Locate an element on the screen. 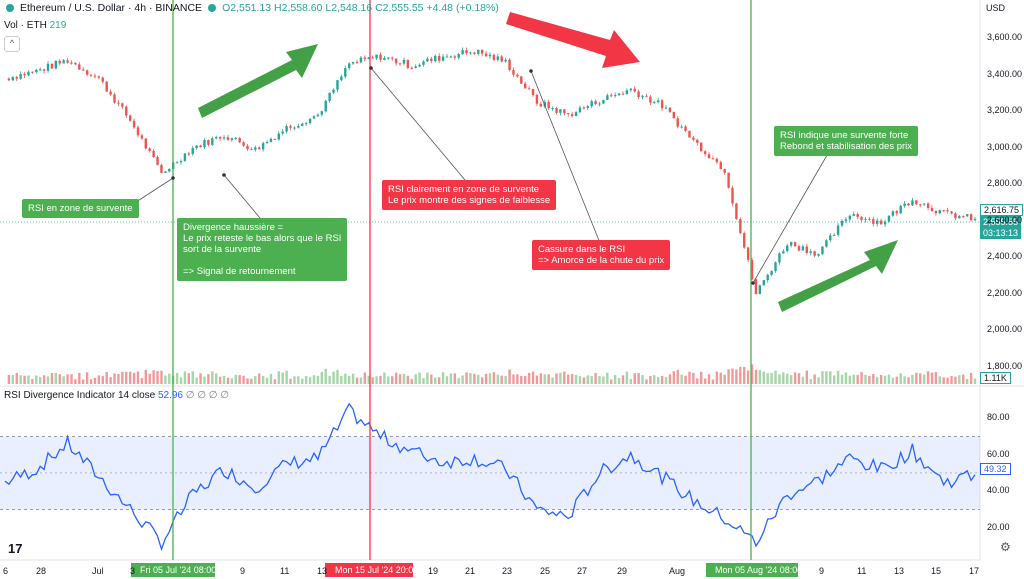 This screenshot has height=579, width=1024. annotation-survente: RSI en zone de survente is located at coordinates (80, 208).